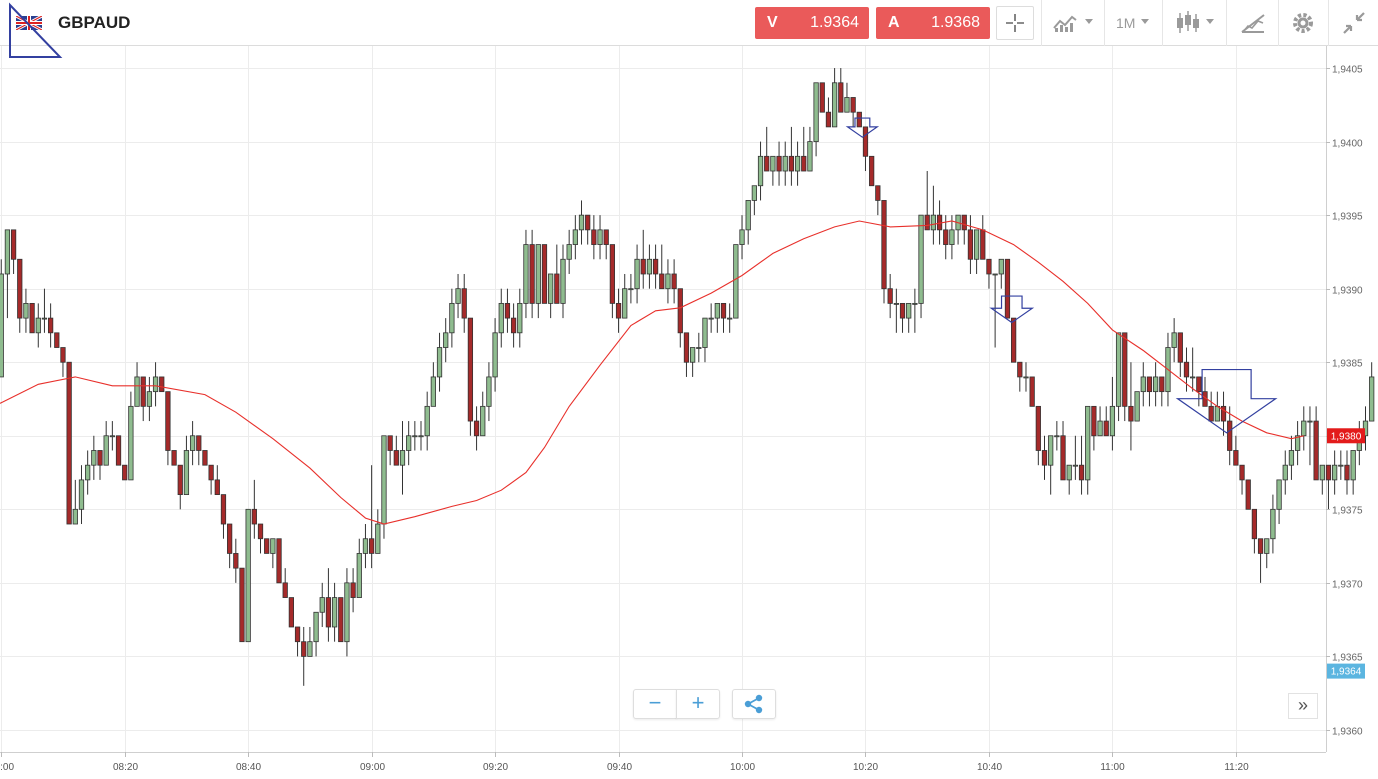  What do you see at coordinates (1075, 23) in the screenshot?
I see `indicators-button` at bounding box center [1075, 23].